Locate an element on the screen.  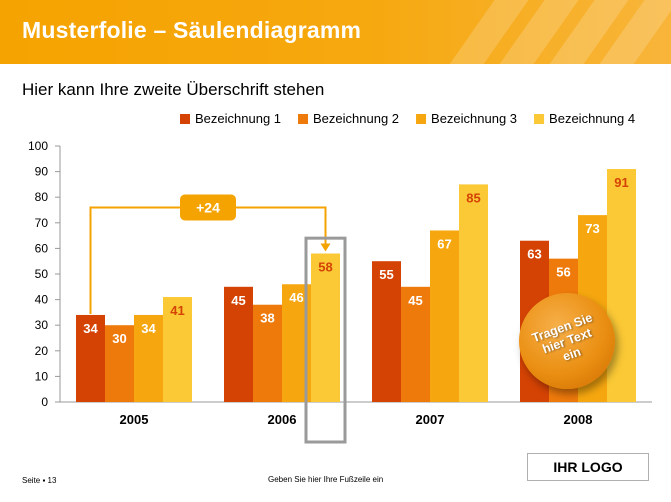
bar-value-label: 73 is located at coordinates (592, 228).